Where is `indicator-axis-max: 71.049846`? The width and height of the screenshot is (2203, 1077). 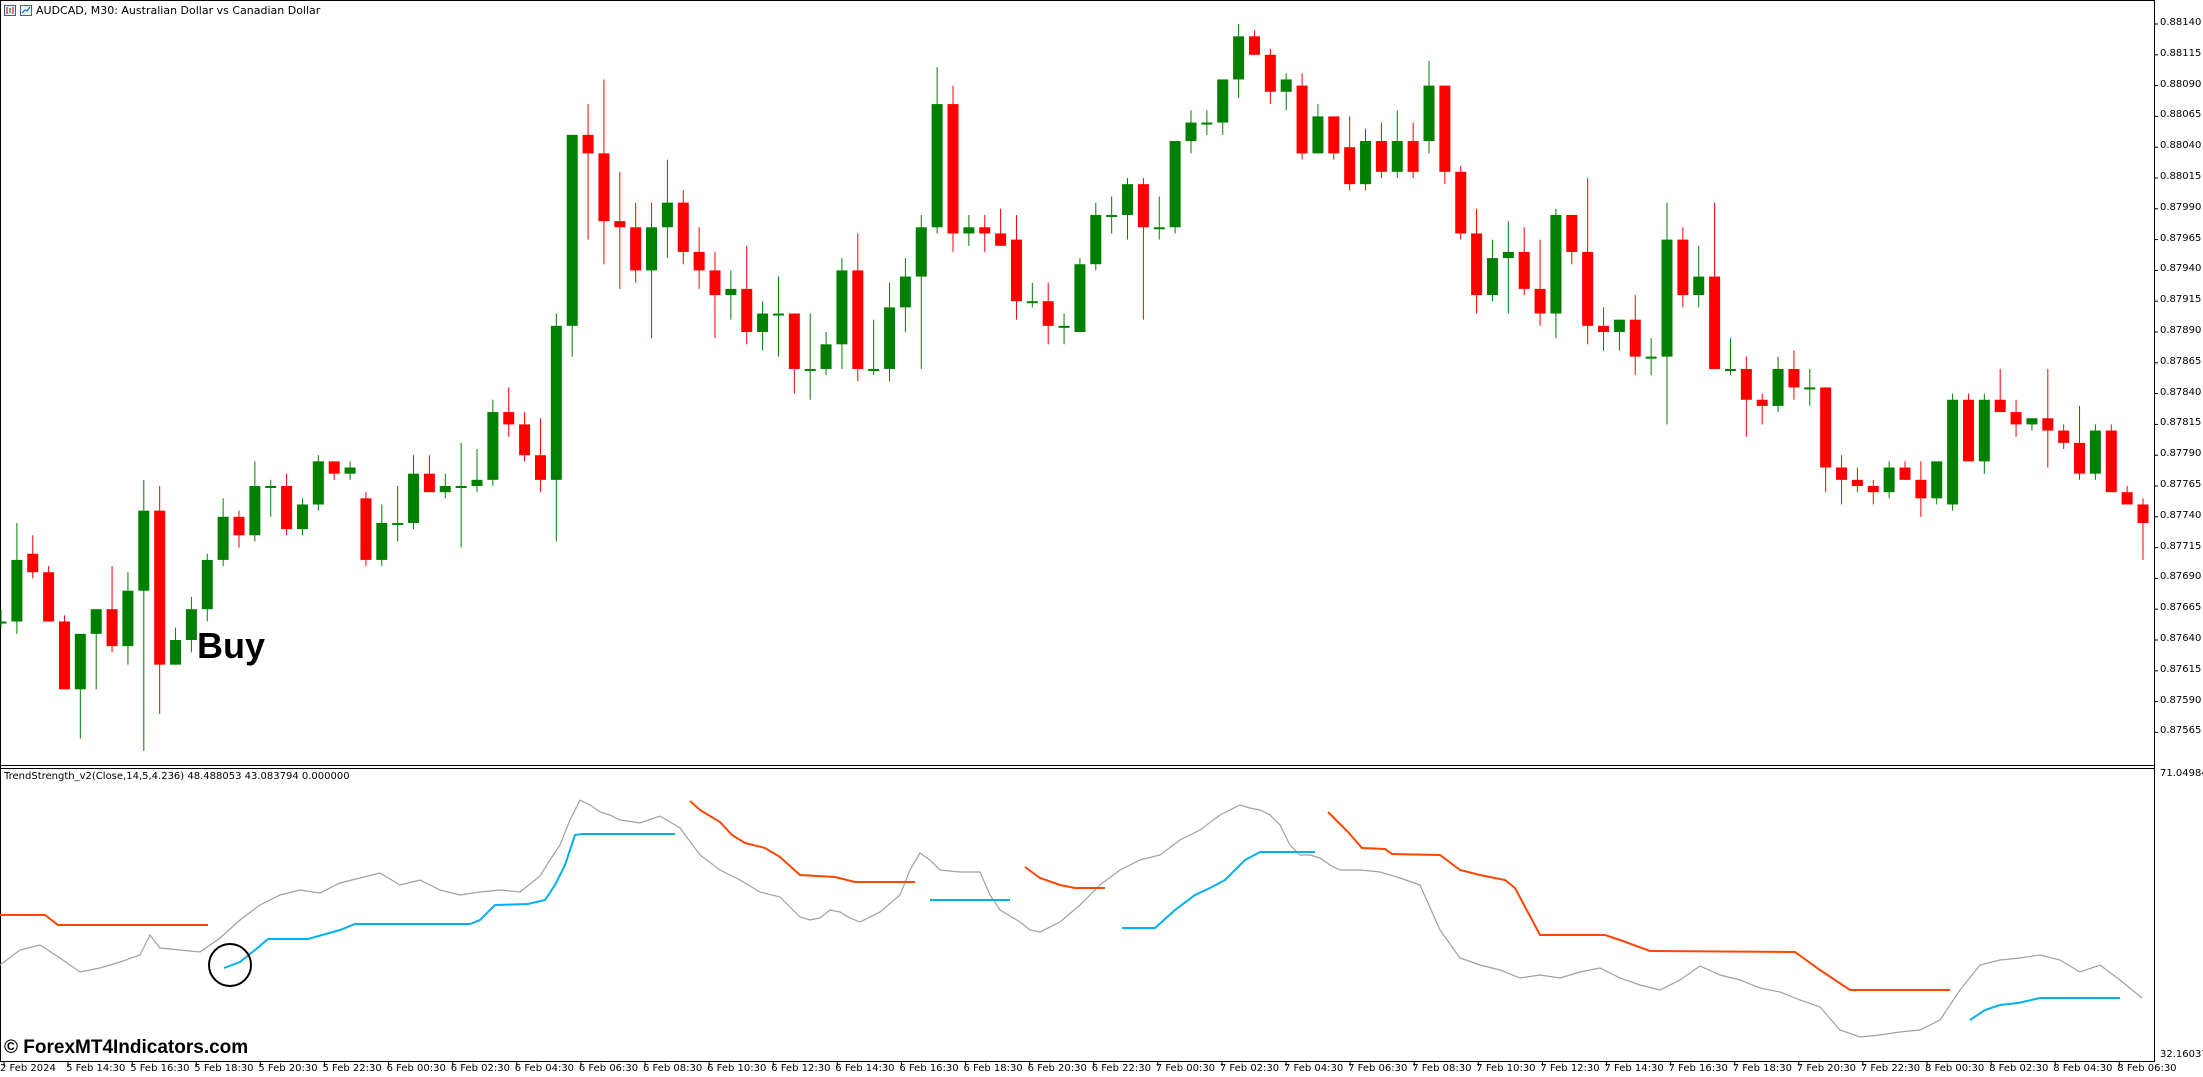
indicator-axis-max: 71.049846 is located at coordinates (2181, 773).